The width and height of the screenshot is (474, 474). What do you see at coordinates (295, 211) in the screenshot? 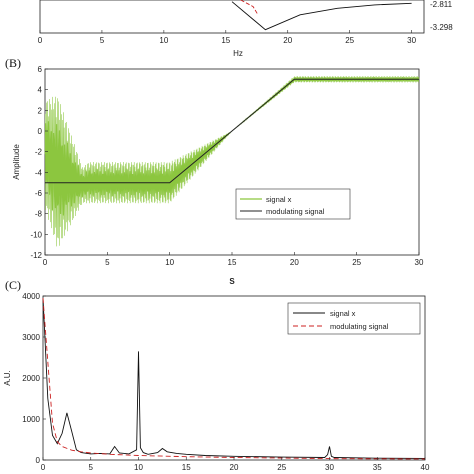
I see `panel-b-legend-modulating: modulating signal` at bounding box center [295, 211].